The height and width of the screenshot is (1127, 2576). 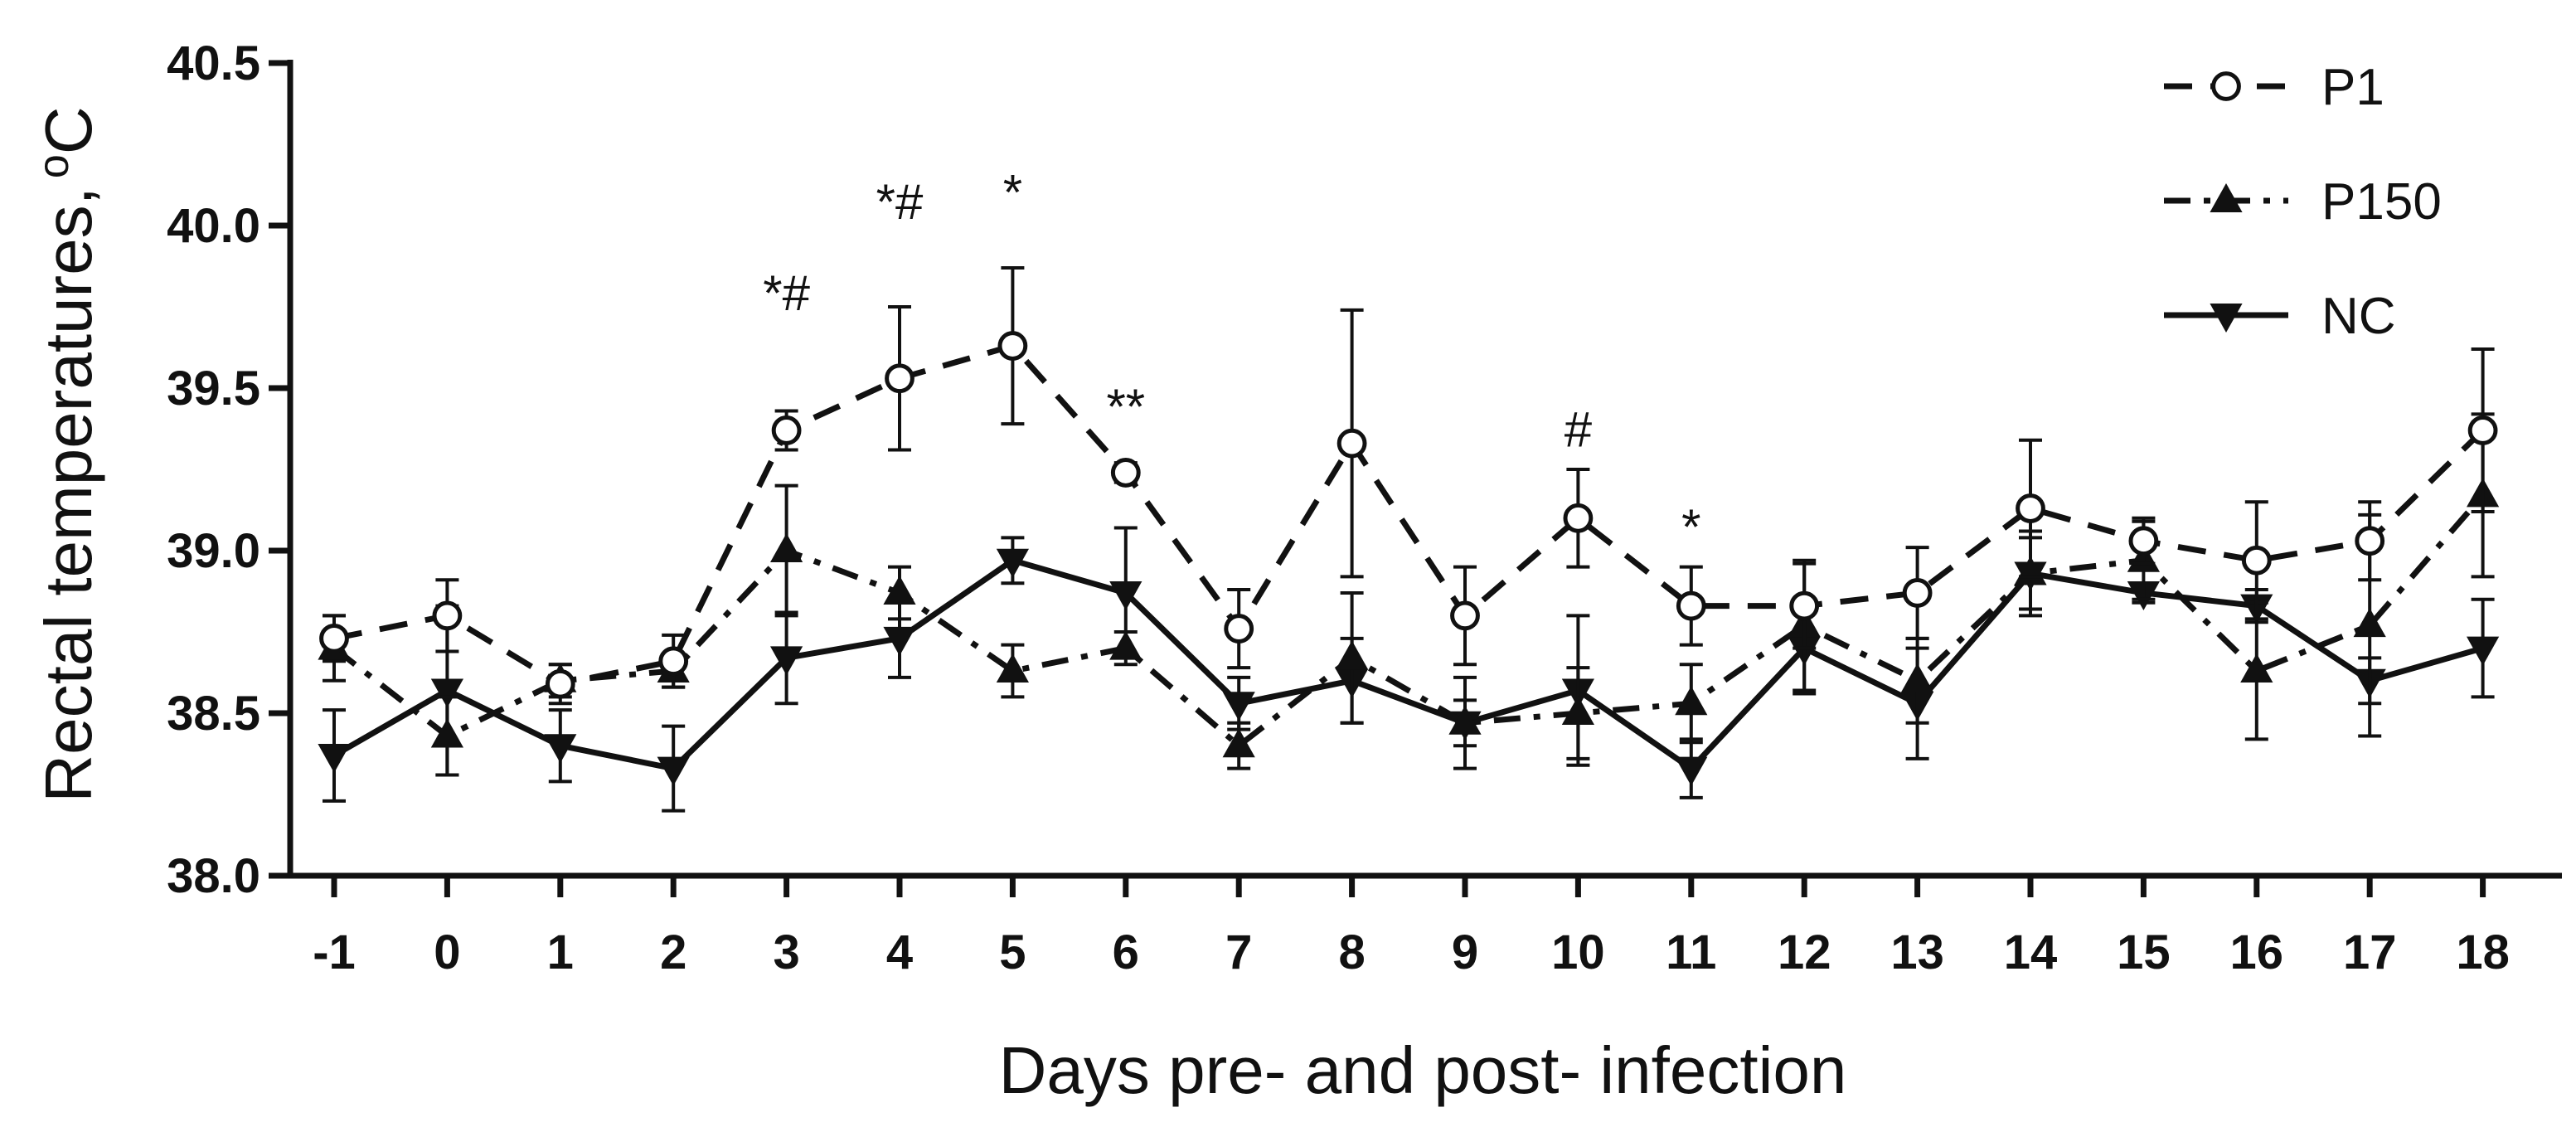 What do you see at coordinates (899, 952) in the screenshot?
I see `x-tick-label: 4` at bounding box center [899, 952].